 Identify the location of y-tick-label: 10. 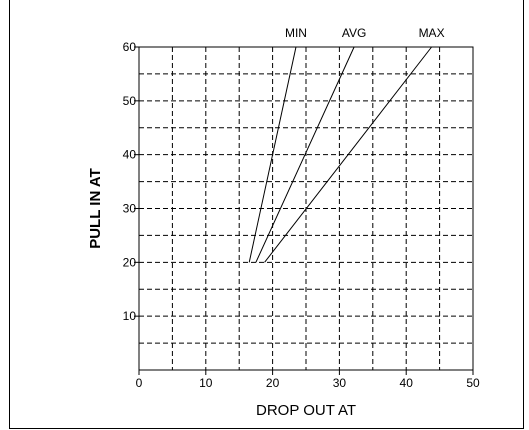
(130, 316).